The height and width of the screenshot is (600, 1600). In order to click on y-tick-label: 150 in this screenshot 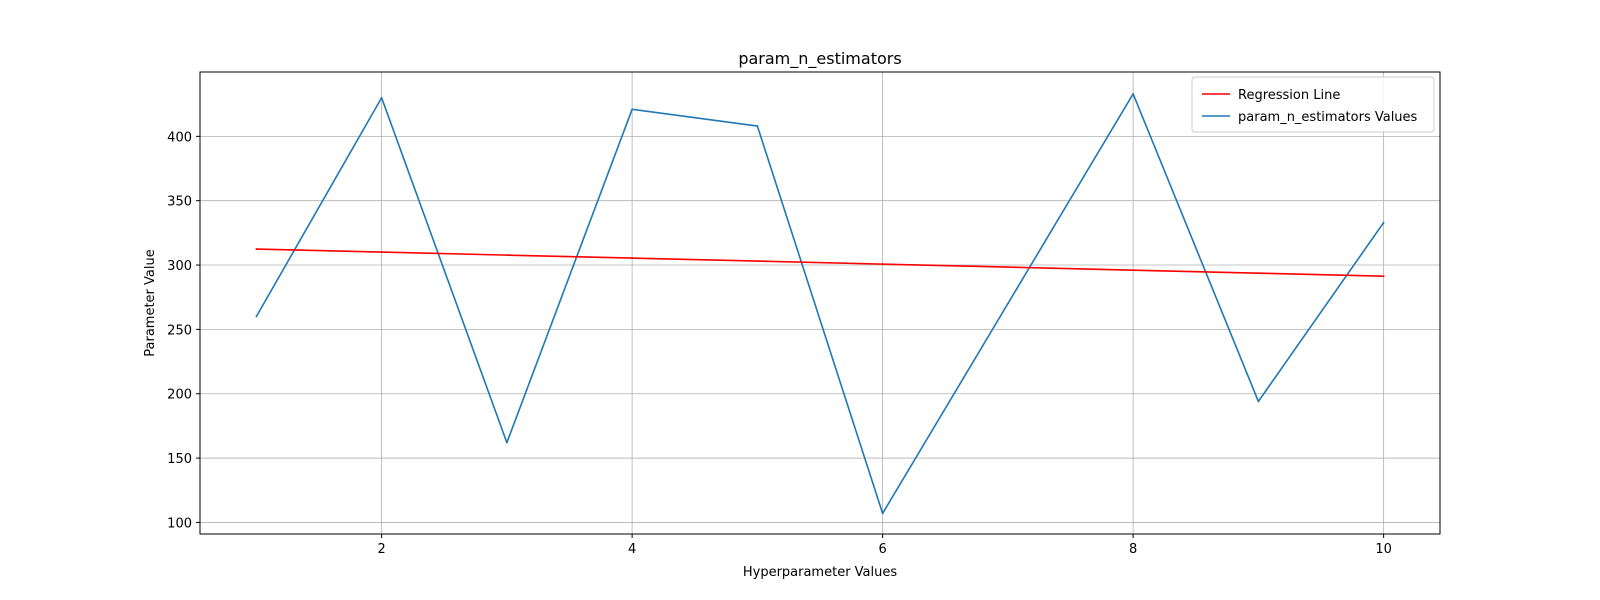, I will do `click(179, 459)`.